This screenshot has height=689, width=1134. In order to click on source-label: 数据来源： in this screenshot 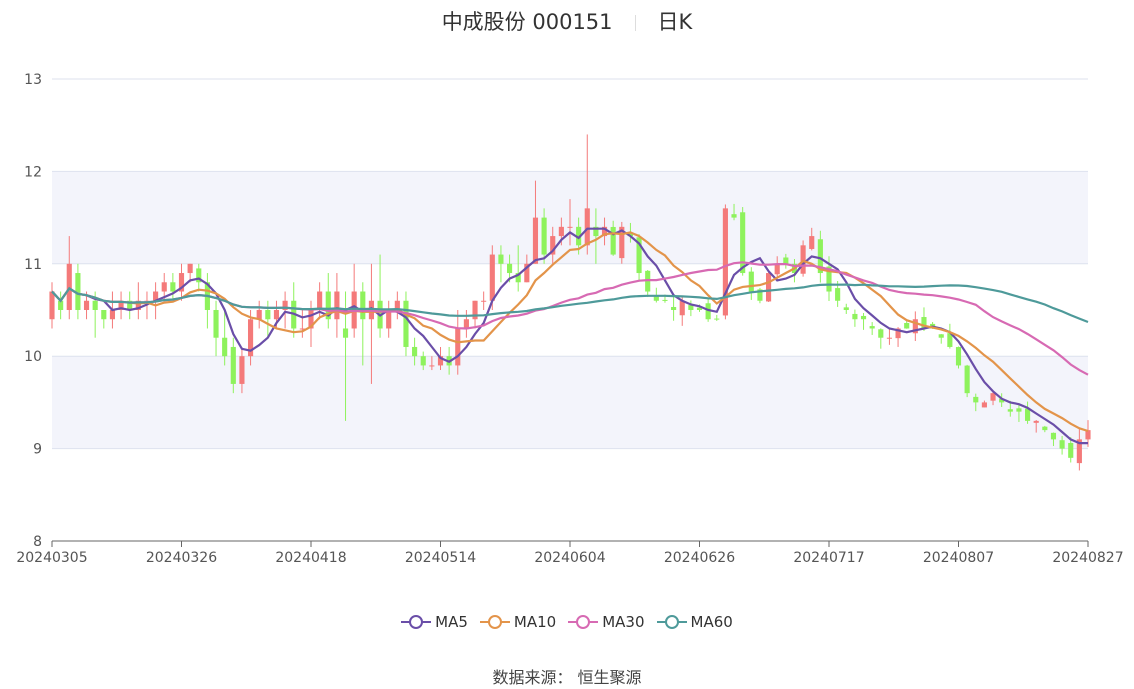, I will do `click(532, 677)`.